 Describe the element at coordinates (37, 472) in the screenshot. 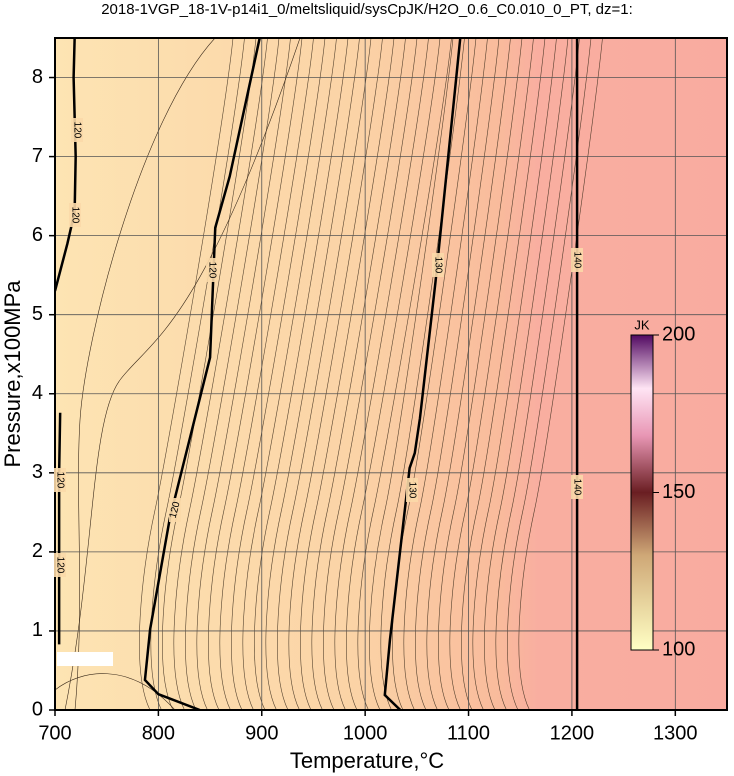

I see `y-tick-label: 3` at that location.